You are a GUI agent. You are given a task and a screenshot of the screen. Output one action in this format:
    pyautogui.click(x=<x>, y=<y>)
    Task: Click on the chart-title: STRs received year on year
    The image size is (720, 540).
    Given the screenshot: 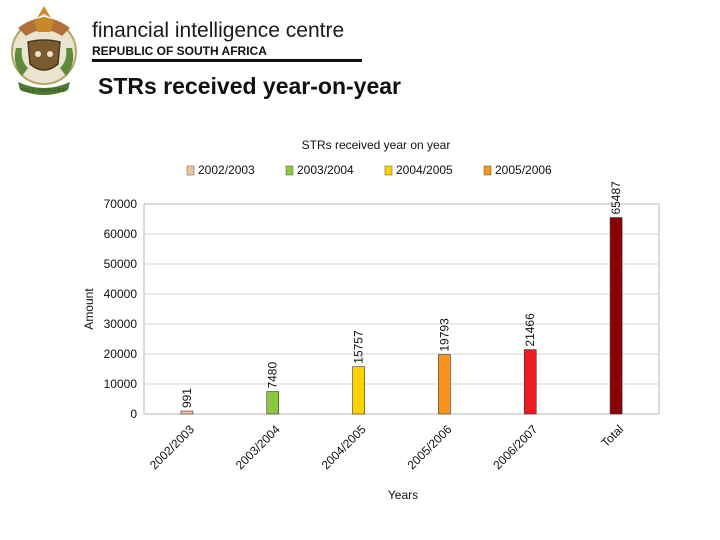 What is the action you would take?
    pyautogui.click(x=376, y=145)
    